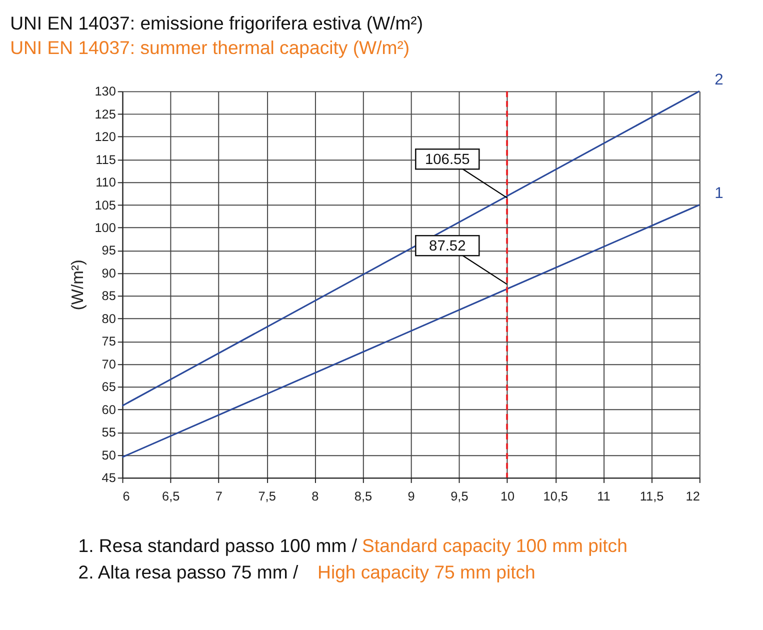 This screenshot has height=630, width=763. Describe the element at coordinates (109, 409) in the screenshot. I see `y-tick-label: 60` at that location.